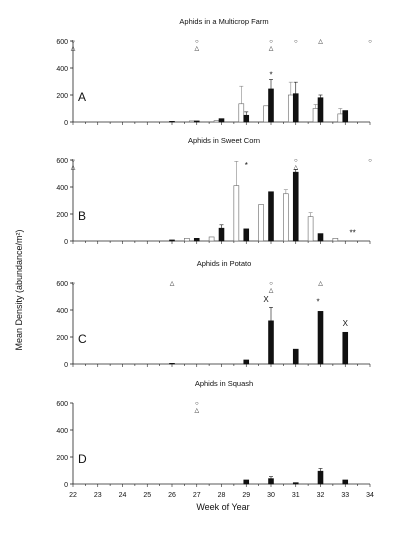  What do you see at coordinates (62, 458) in the screenshot?
I see `panel-d-y-tick-label: 200` at bounding box center [62, 458].